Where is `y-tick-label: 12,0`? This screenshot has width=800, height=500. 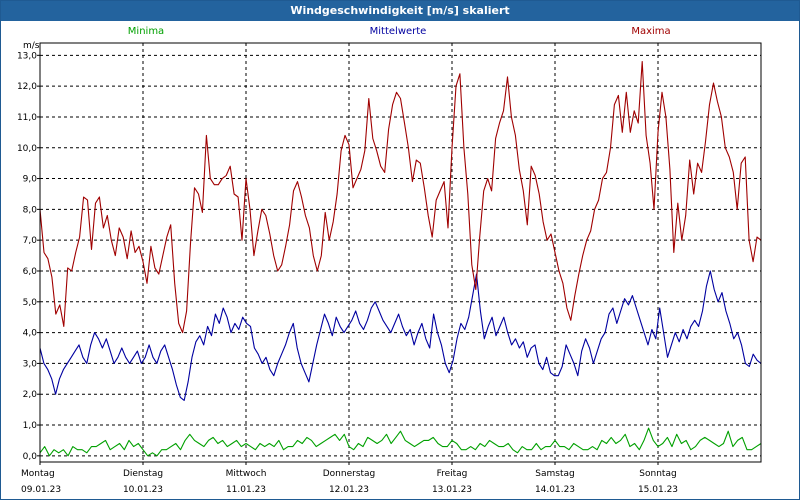
y-tick-label: 12,0 is located at coordinates (27, 87).